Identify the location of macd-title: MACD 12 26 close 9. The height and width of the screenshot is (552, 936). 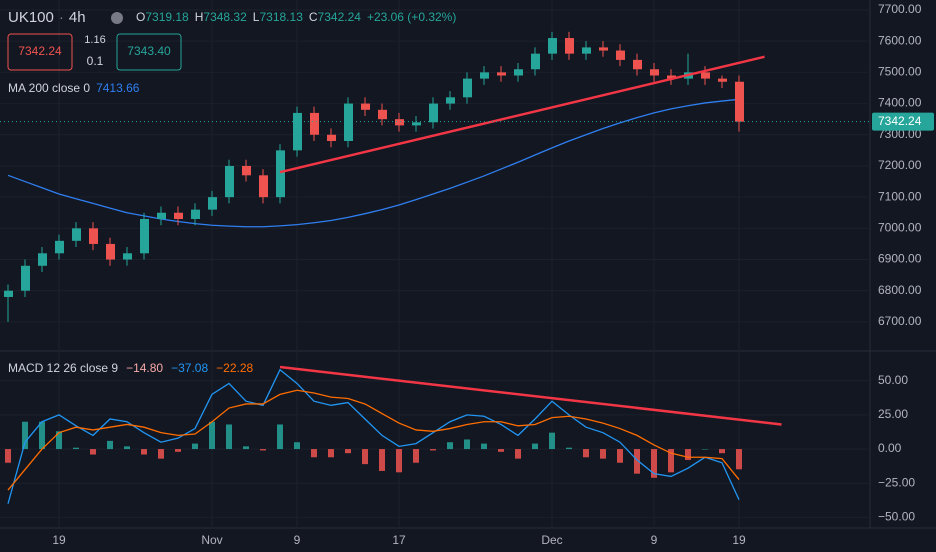
(63, 368).